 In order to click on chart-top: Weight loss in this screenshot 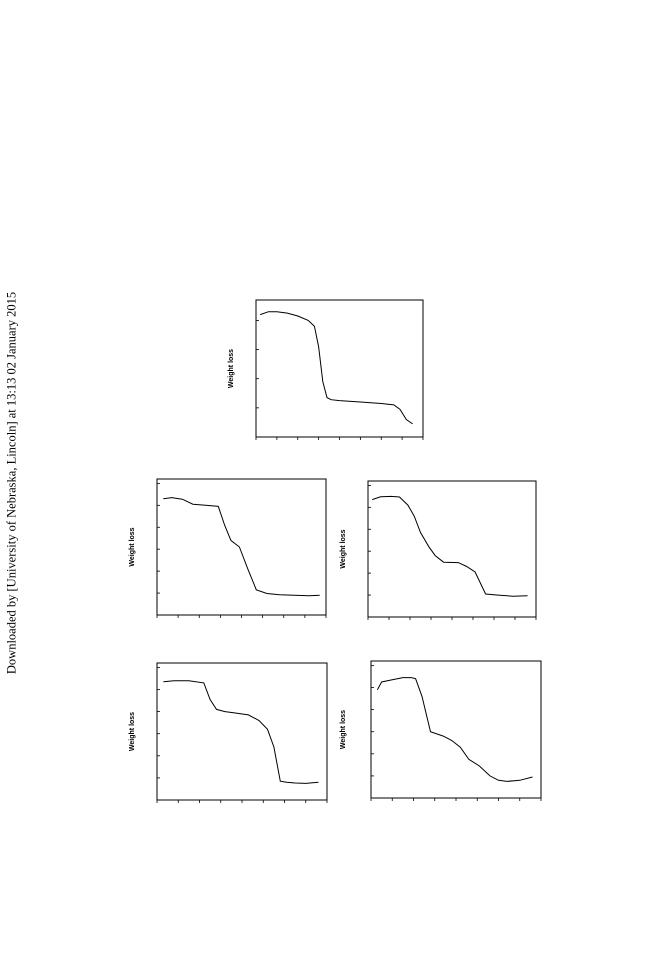, I will do `click(326, 369)`.